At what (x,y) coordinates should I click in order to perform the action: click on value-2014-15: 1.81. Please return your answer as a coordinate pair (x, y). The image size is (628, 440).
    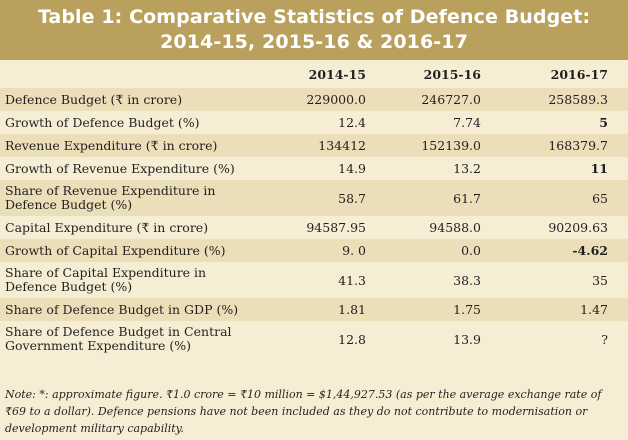
    Looking at the image, I should click on (352, 309).